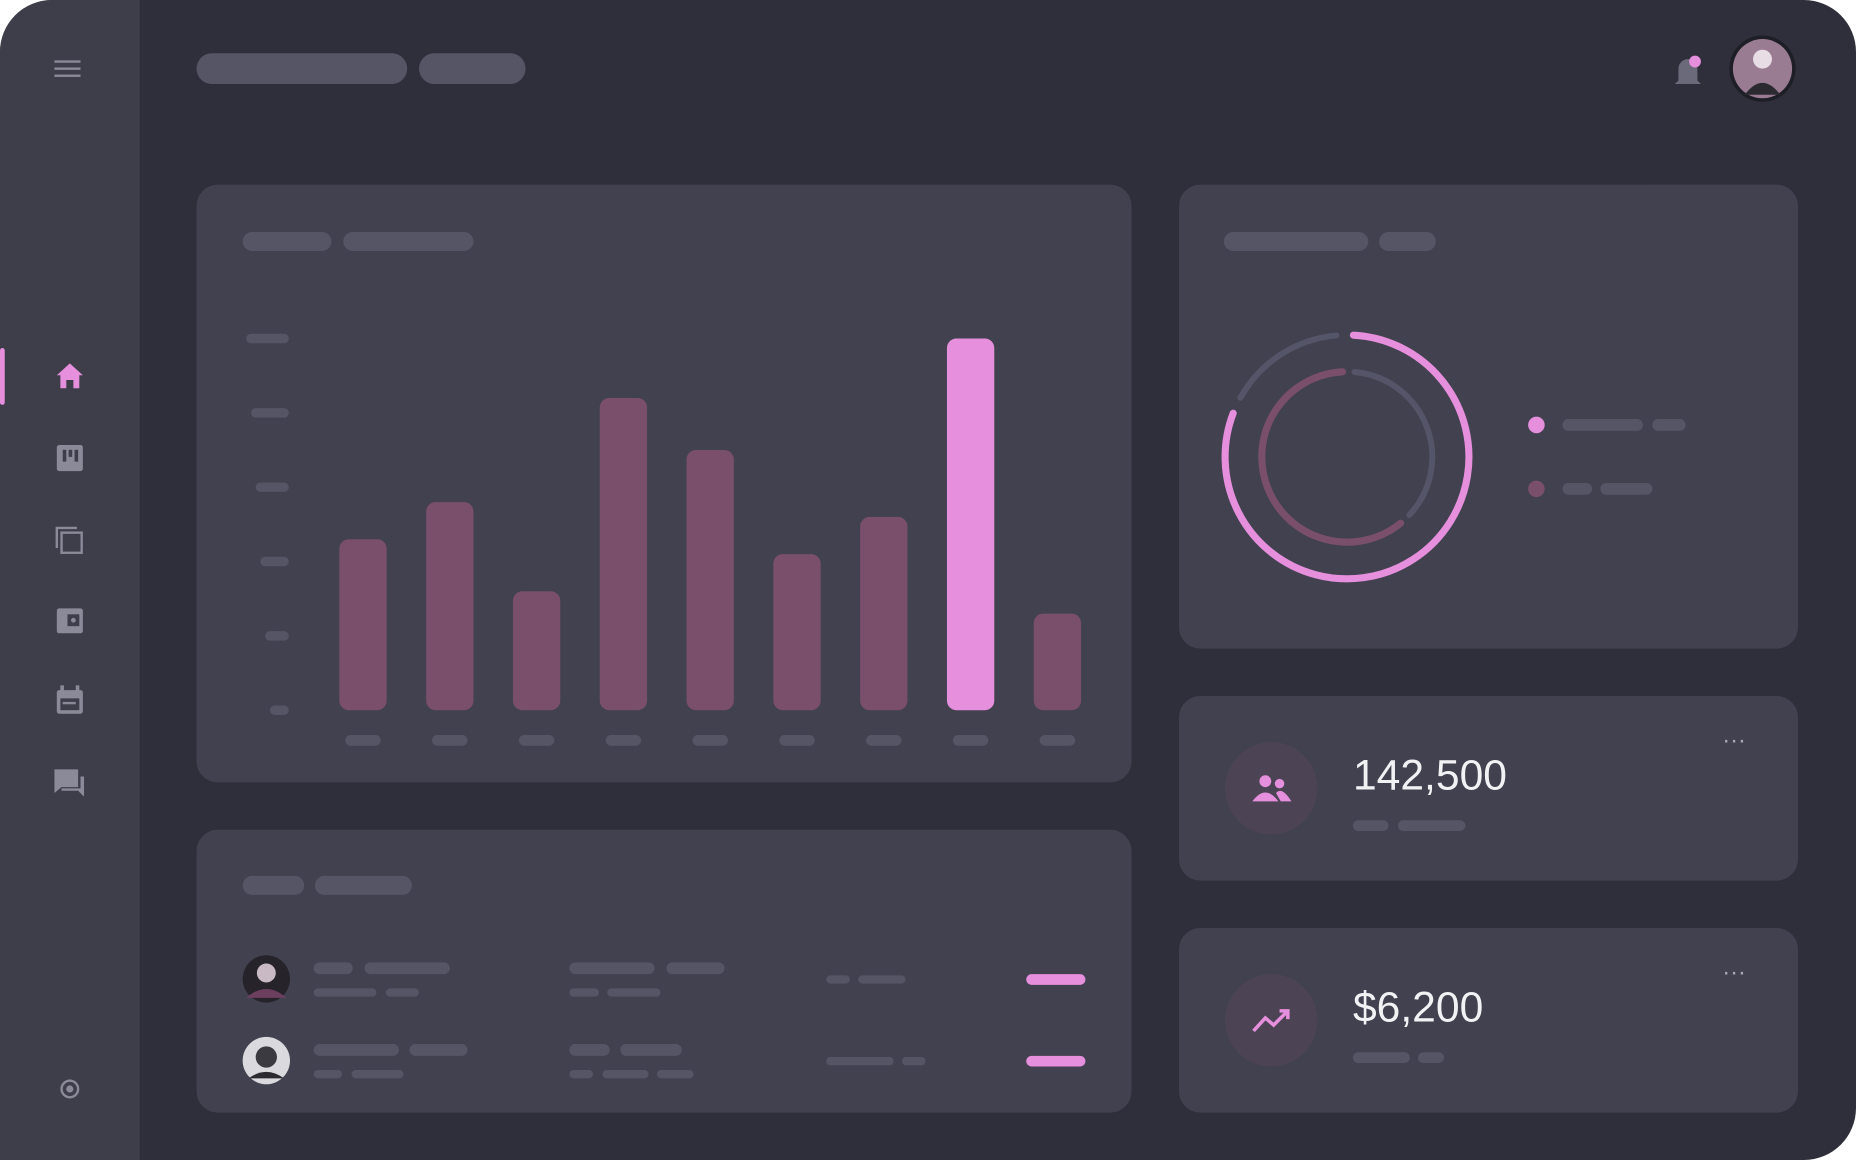 Image resolution: width=1856 pixels, height=1160 pixels. I want to click on board-icon, so click(69, 458).